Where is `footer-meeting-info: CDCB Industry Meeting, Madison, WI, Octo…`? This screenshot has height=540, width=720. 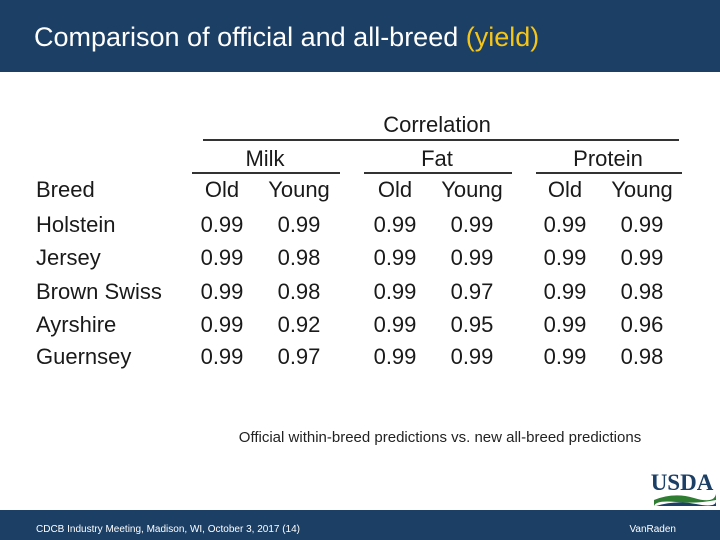
footer-meeting-info: CDCB Industry Meeting, Madison, WI, Octo… is located at coordinates (168, 529).